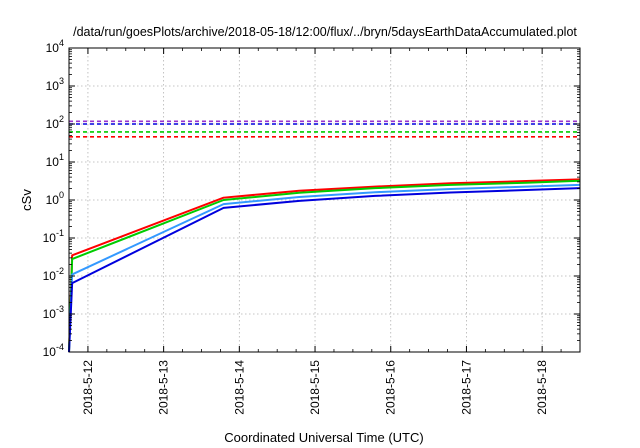 Image resolution: width=640 pixels, height=448 pixels. What do you see at coordinates (53, 350) in the screenshot?
I see `y-tick-label: 10⁻⁴` at bounding box center [53, 350].